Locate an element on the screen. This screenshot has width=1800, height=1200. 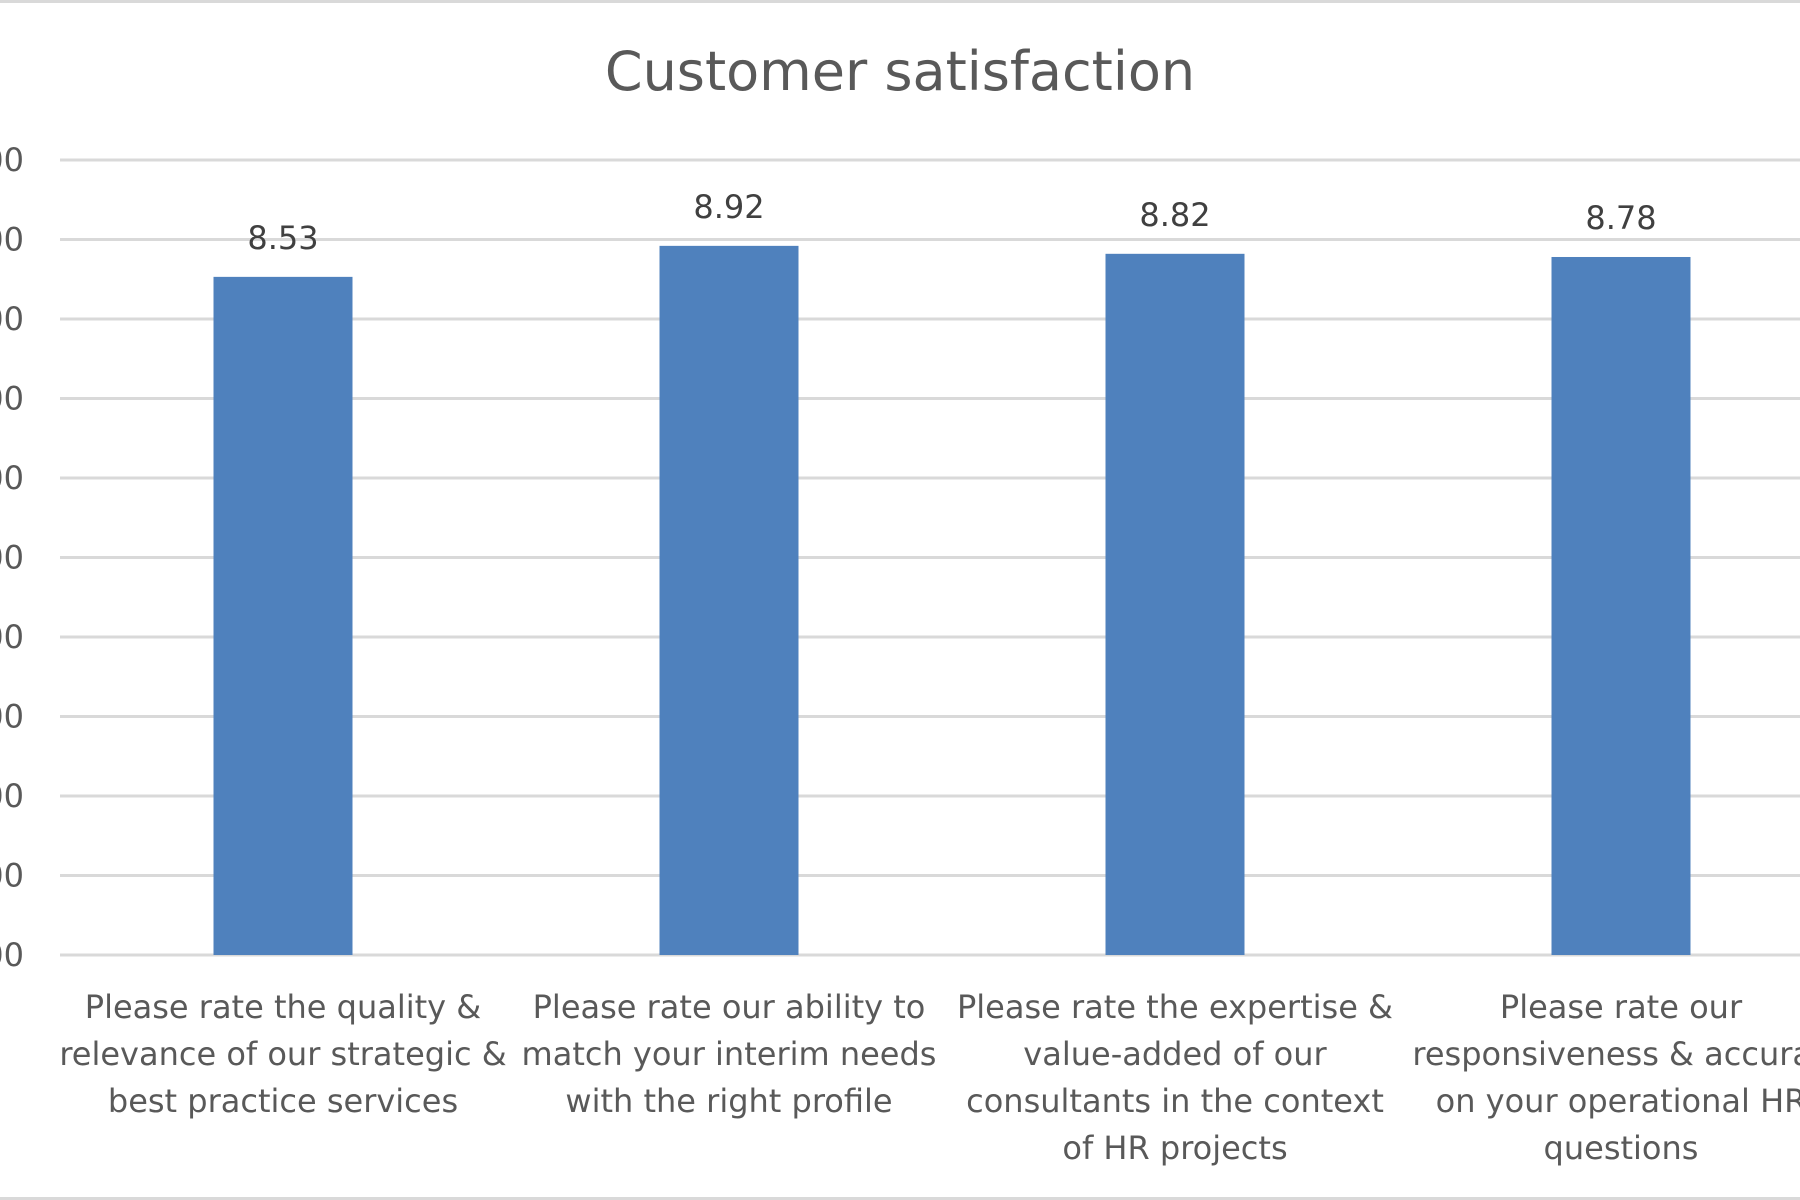
category-label-line: value-added of our is located at coordinates (1175, 1054).